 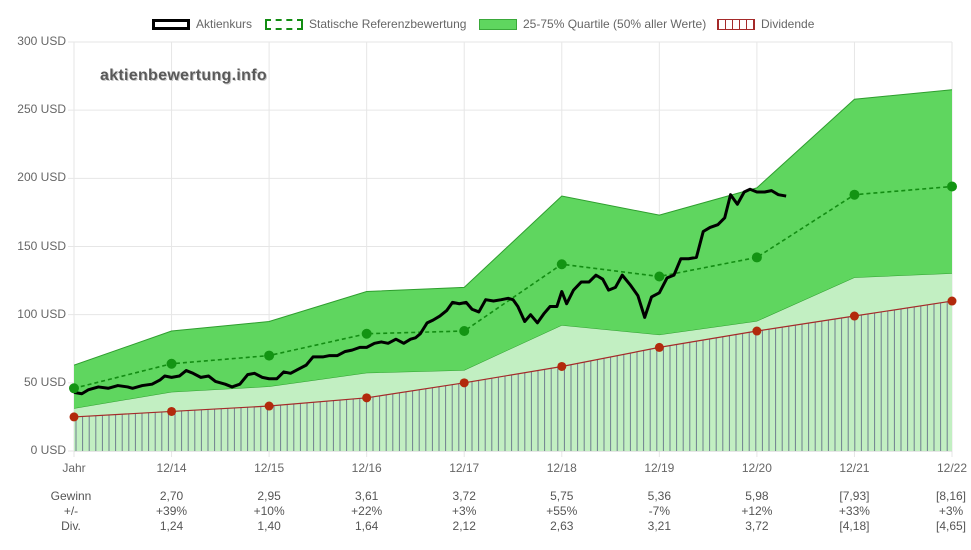 I want to click on table-cell: -7%, so click(x=659, y=511).